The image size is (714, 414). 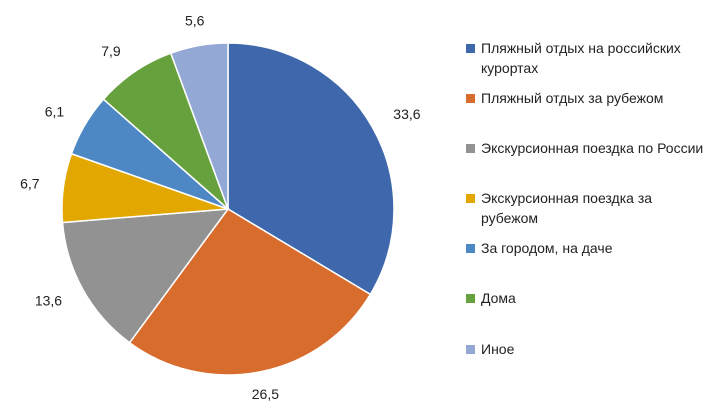 I want to click on legend-label: Иное, so click(x=498, y=349).